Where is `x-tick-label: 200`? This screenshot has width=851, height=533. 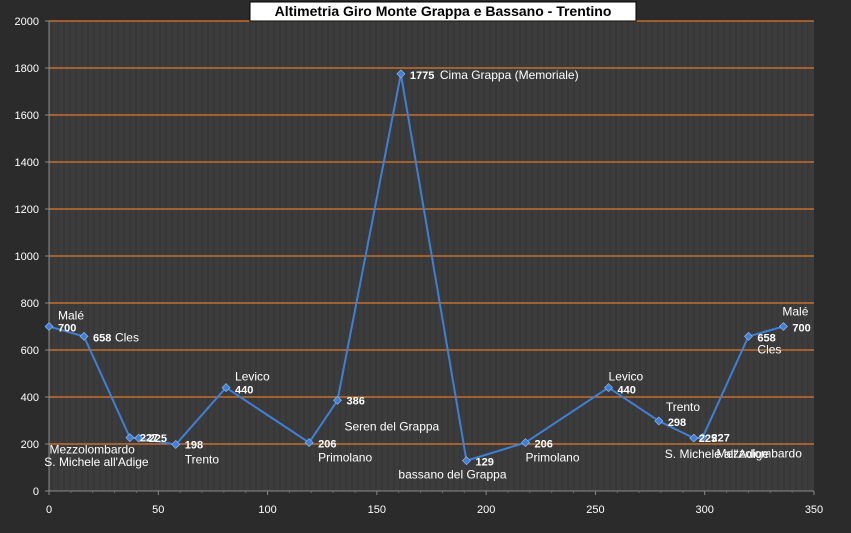 x-tick-label: 200 is located at coordinates (486, 510).